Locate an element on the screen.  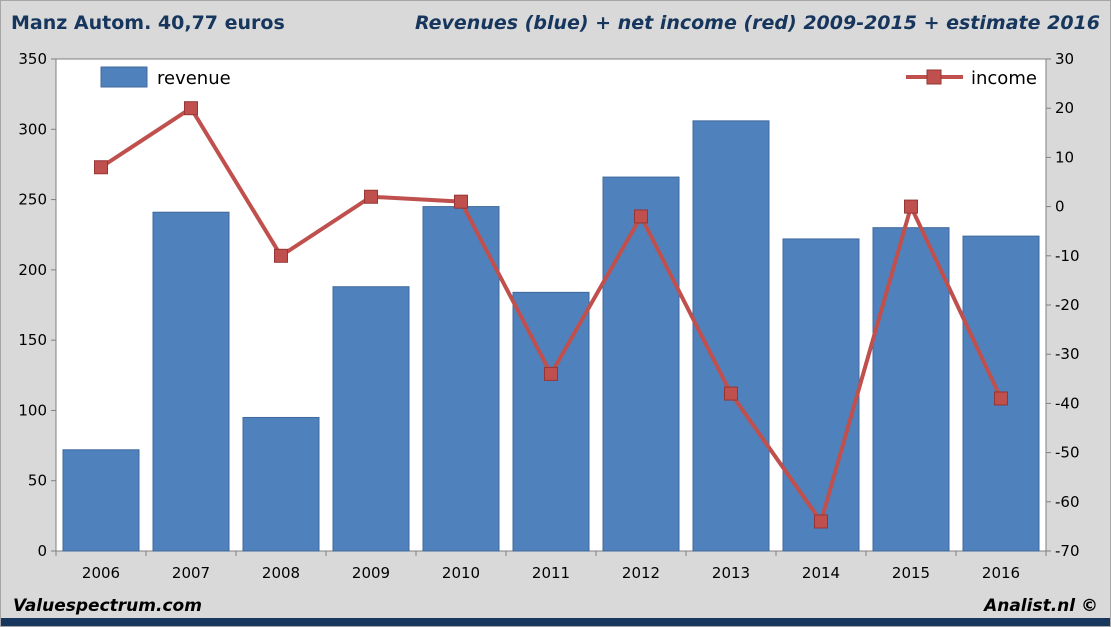
revenue-bar-2013 is located at coordinates (731, 336).